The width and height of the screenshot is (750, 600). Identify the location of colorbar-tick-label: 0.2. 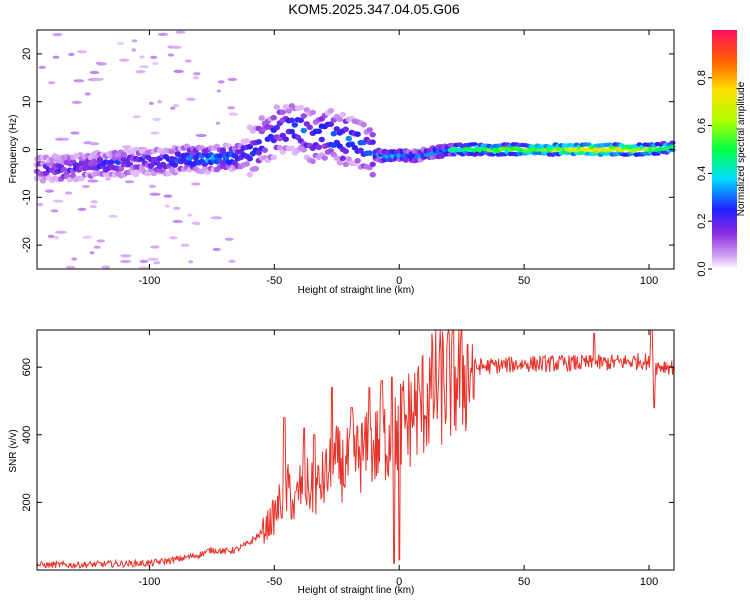
(702, 221).